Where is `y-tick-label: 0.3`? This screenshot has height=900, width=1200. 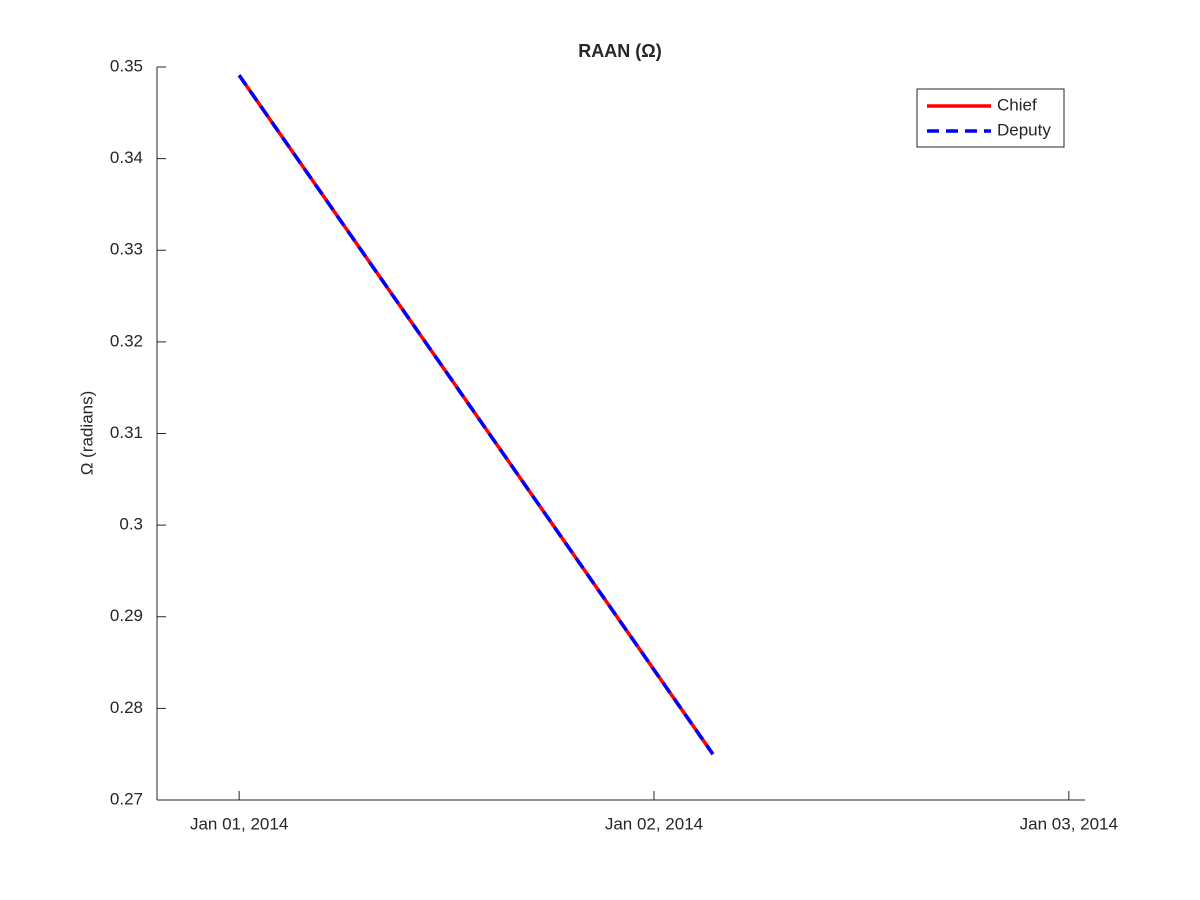 y-tick-label: 0.3 is located at coordinates (131, 524).